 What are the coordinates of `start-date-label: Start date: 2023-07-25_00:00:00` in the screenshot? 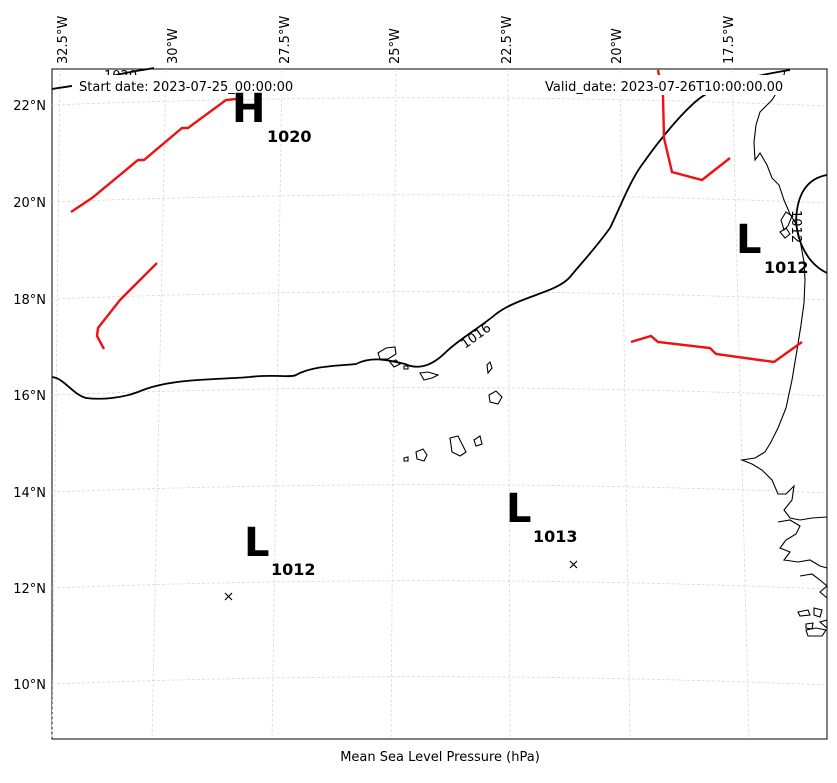 It's located at (186, 87).